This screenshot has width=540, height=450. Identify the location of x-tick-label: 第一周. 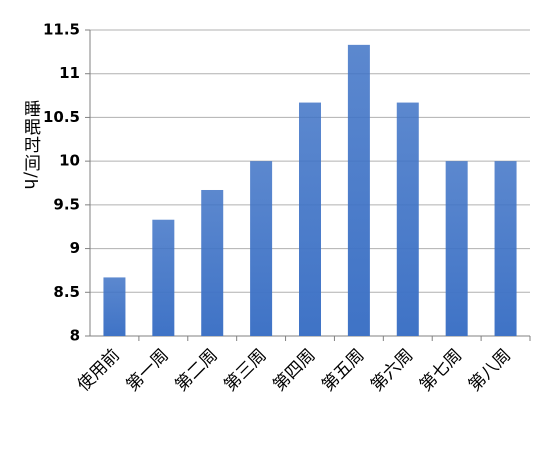
(148, 370).